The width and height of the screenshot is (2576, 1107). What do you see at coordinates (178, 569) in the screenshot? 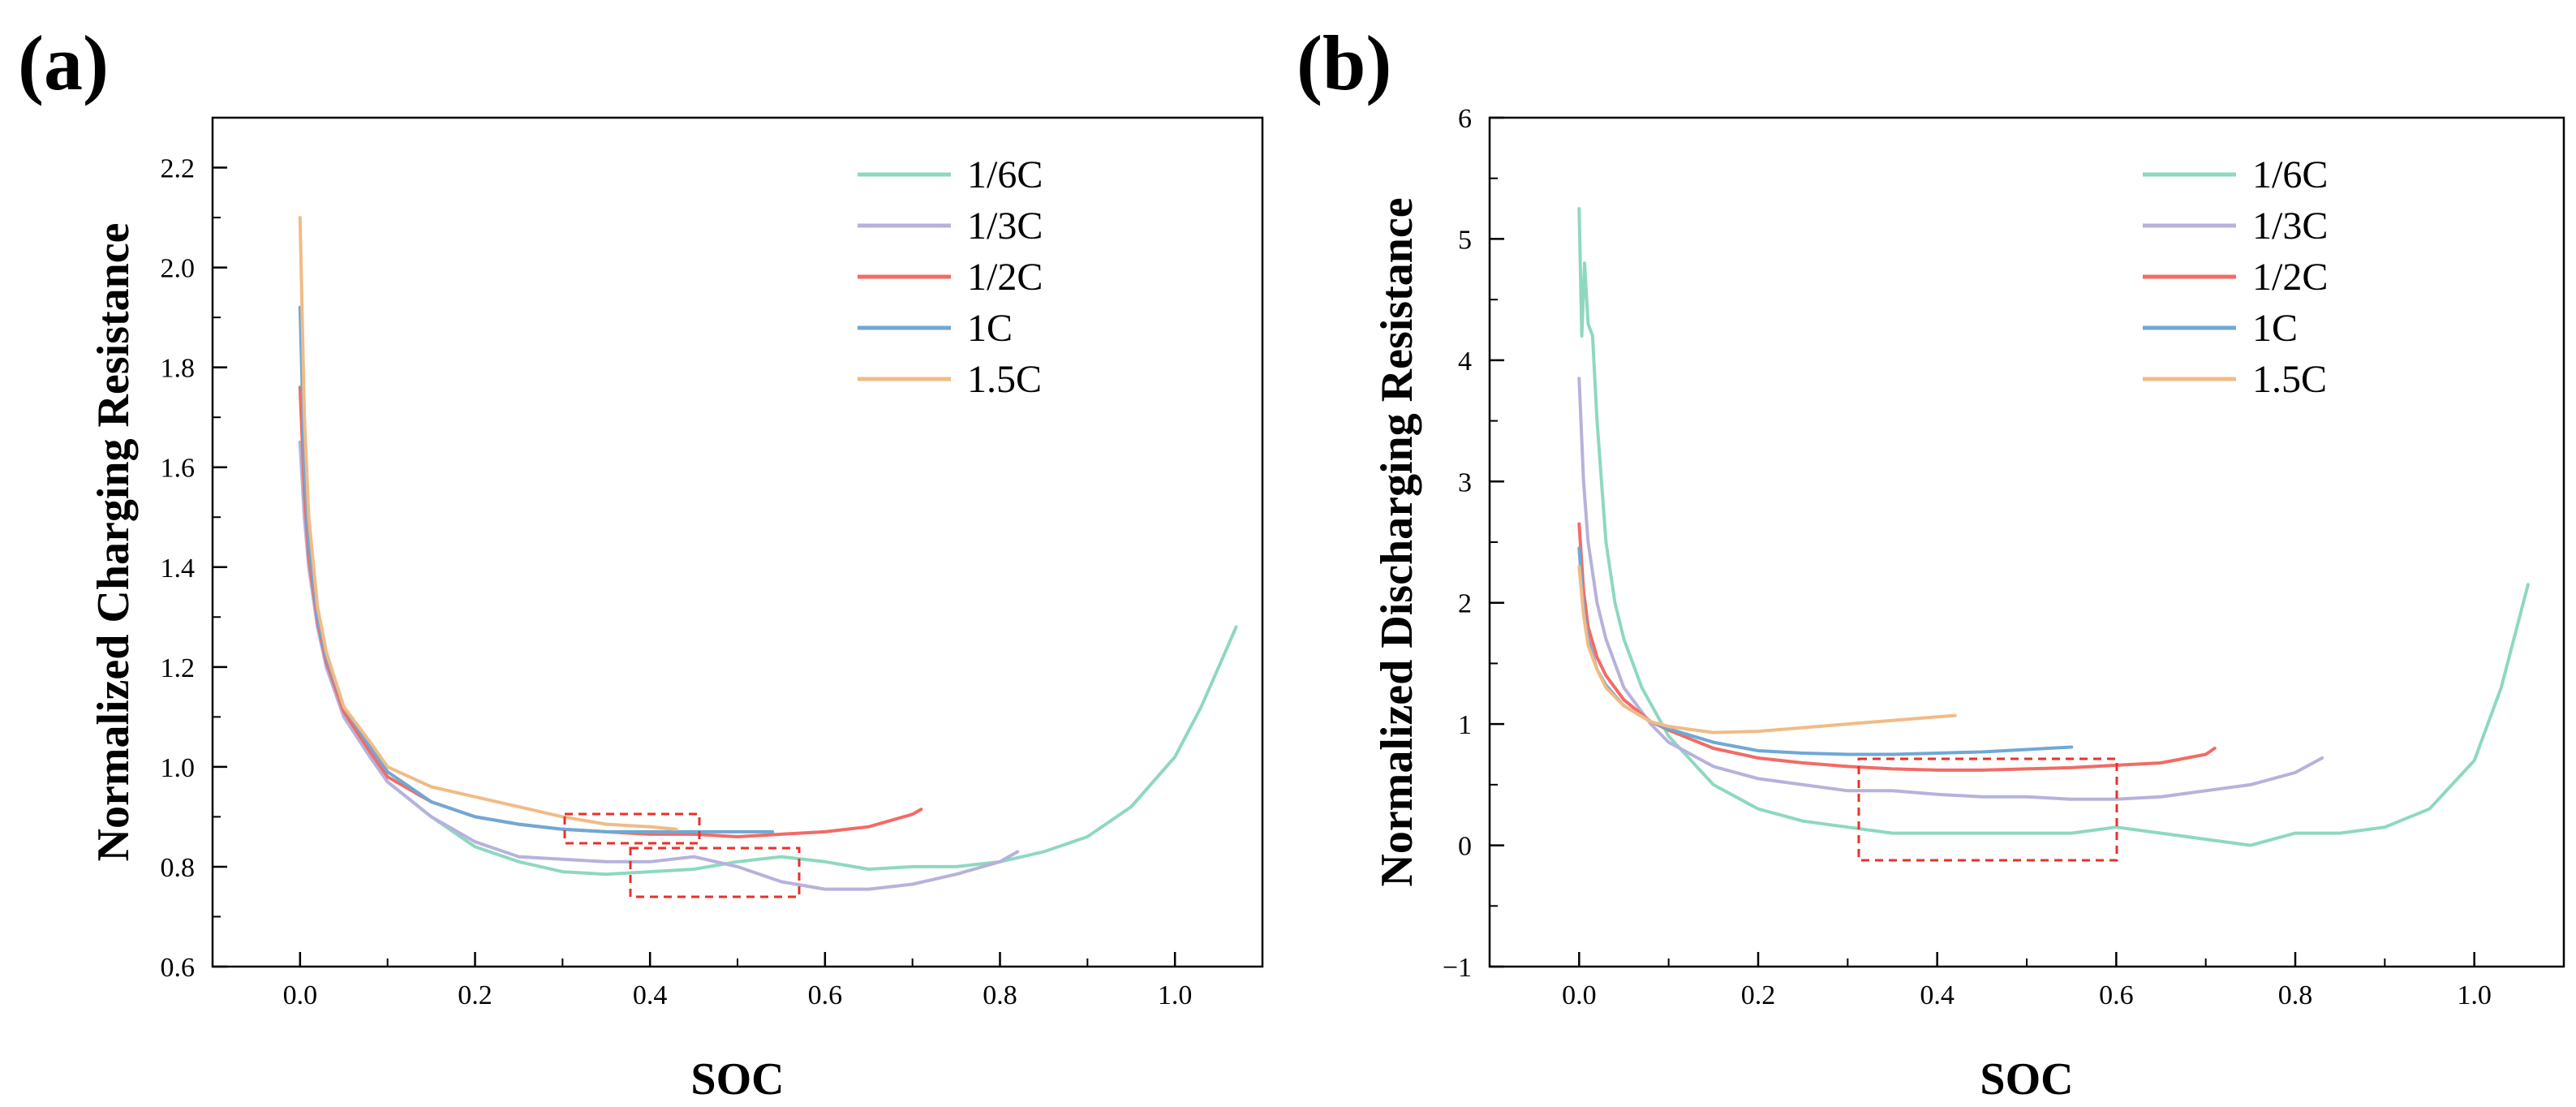
I see `y-tick-label: 1.4` at bounding box center [178, 569].